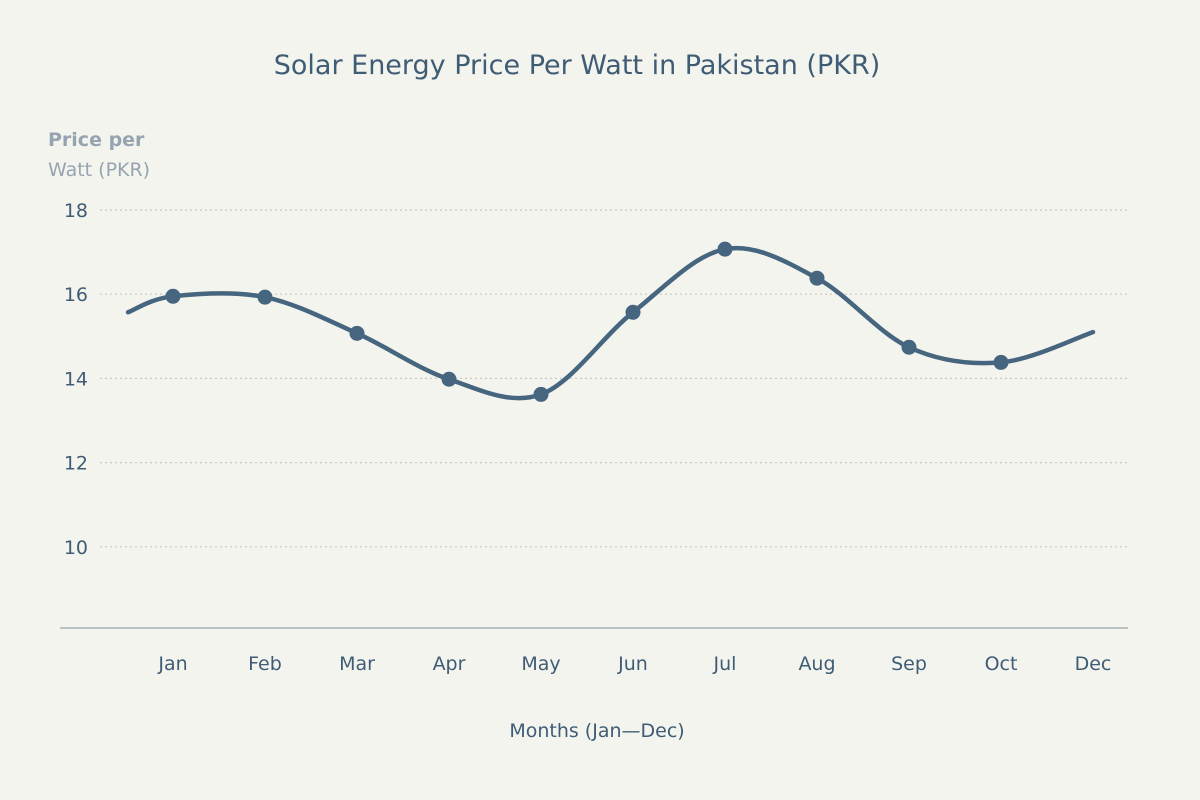  What do you see at coordinates (76, 379) in the screenshot?
I see `y-tick-label: 14` at bounding box center [76, 379].